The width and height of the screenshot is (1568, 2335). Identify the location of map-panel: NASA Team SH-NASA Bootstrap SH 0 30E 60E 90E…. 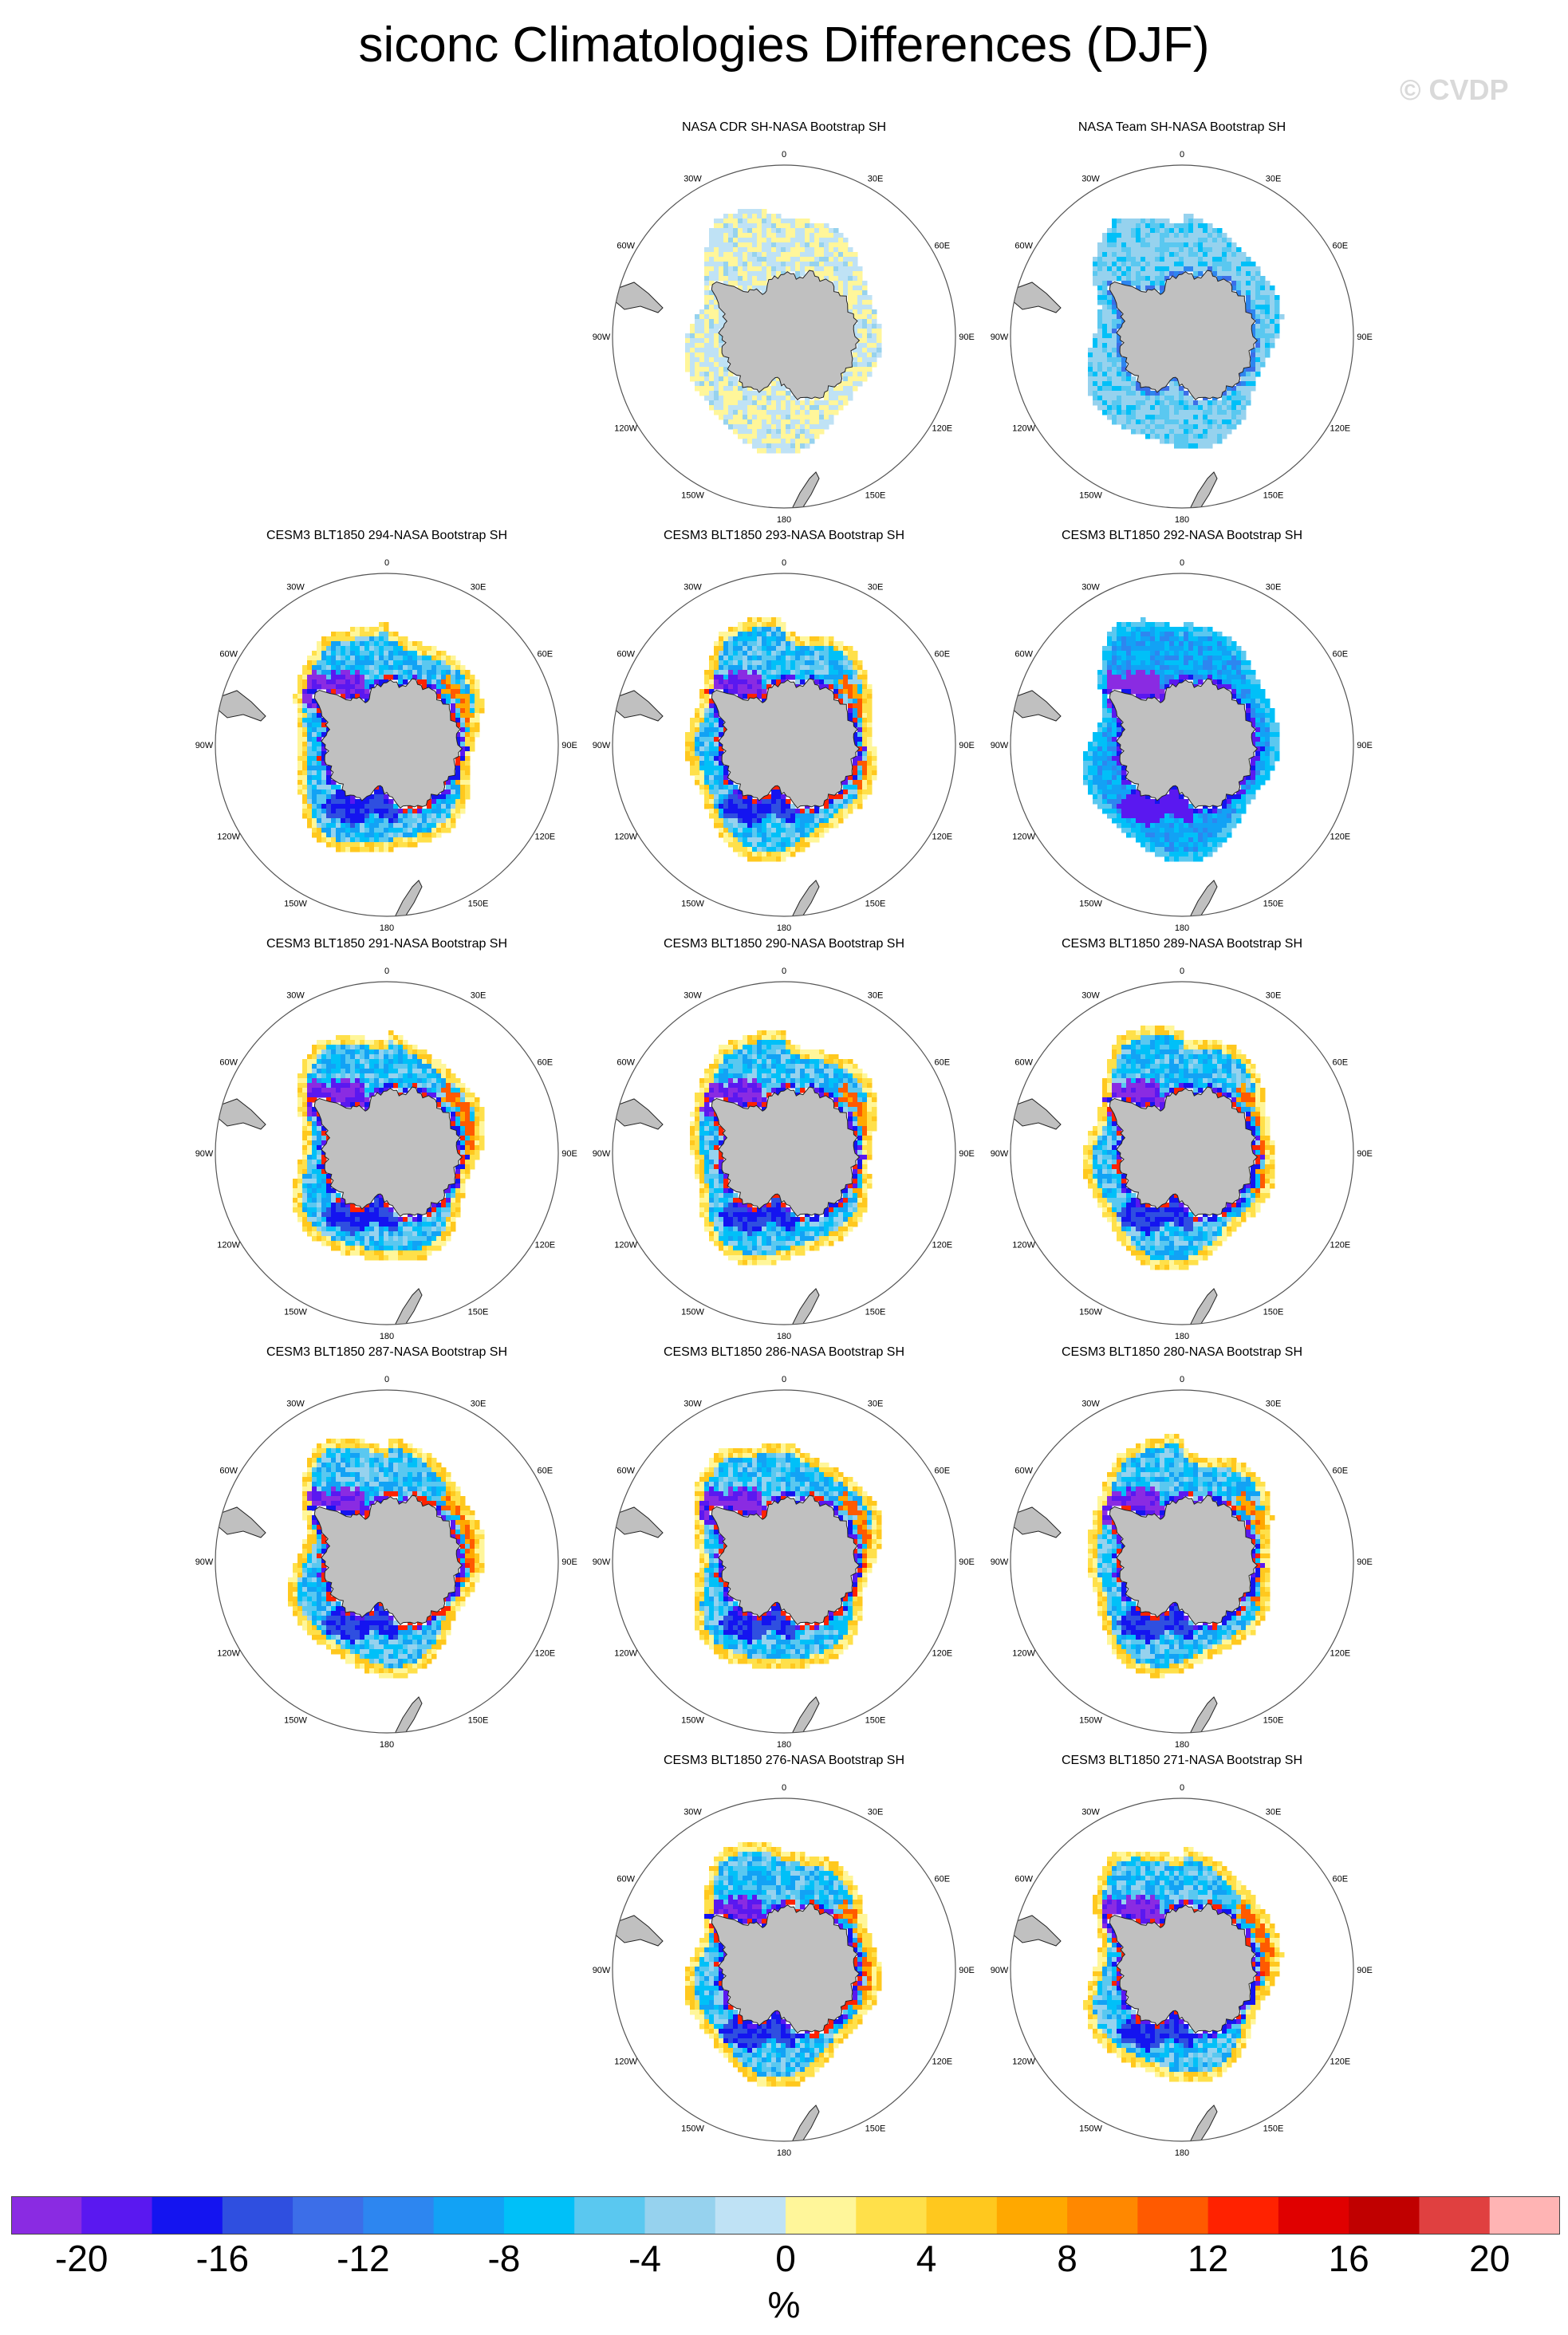
(1182, 327).